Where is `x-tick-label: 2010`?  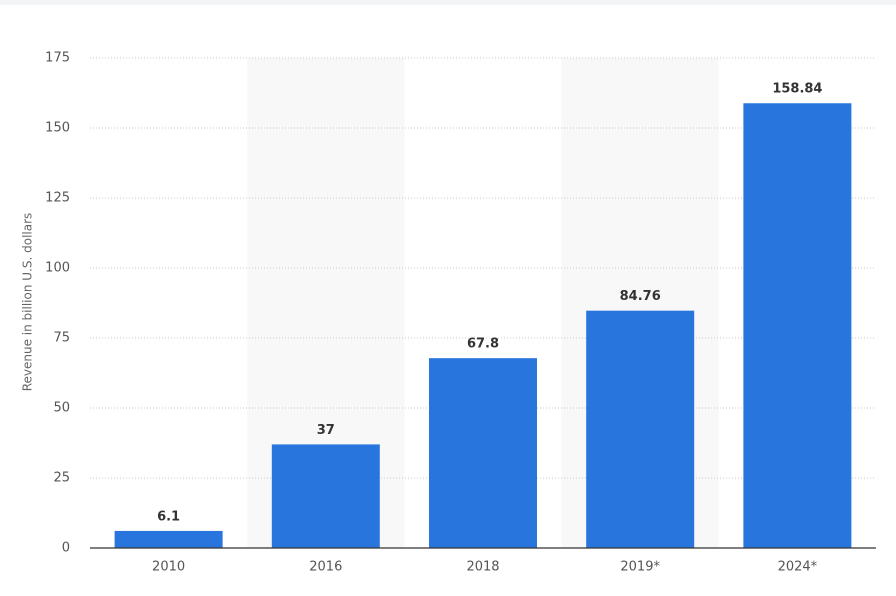 x-tick-label: 2010 is located at coordinates (168, 567).